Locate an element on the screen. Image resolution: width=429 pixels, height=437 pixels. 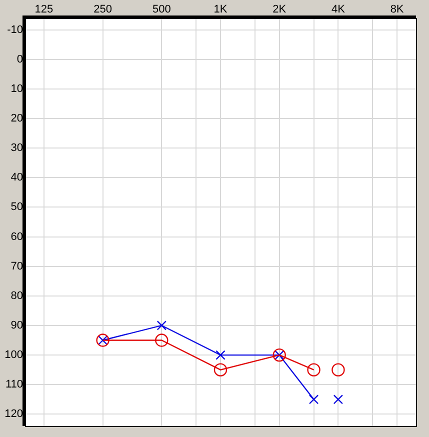
y-tick-label: 40 is located at coordinates (16, 178).